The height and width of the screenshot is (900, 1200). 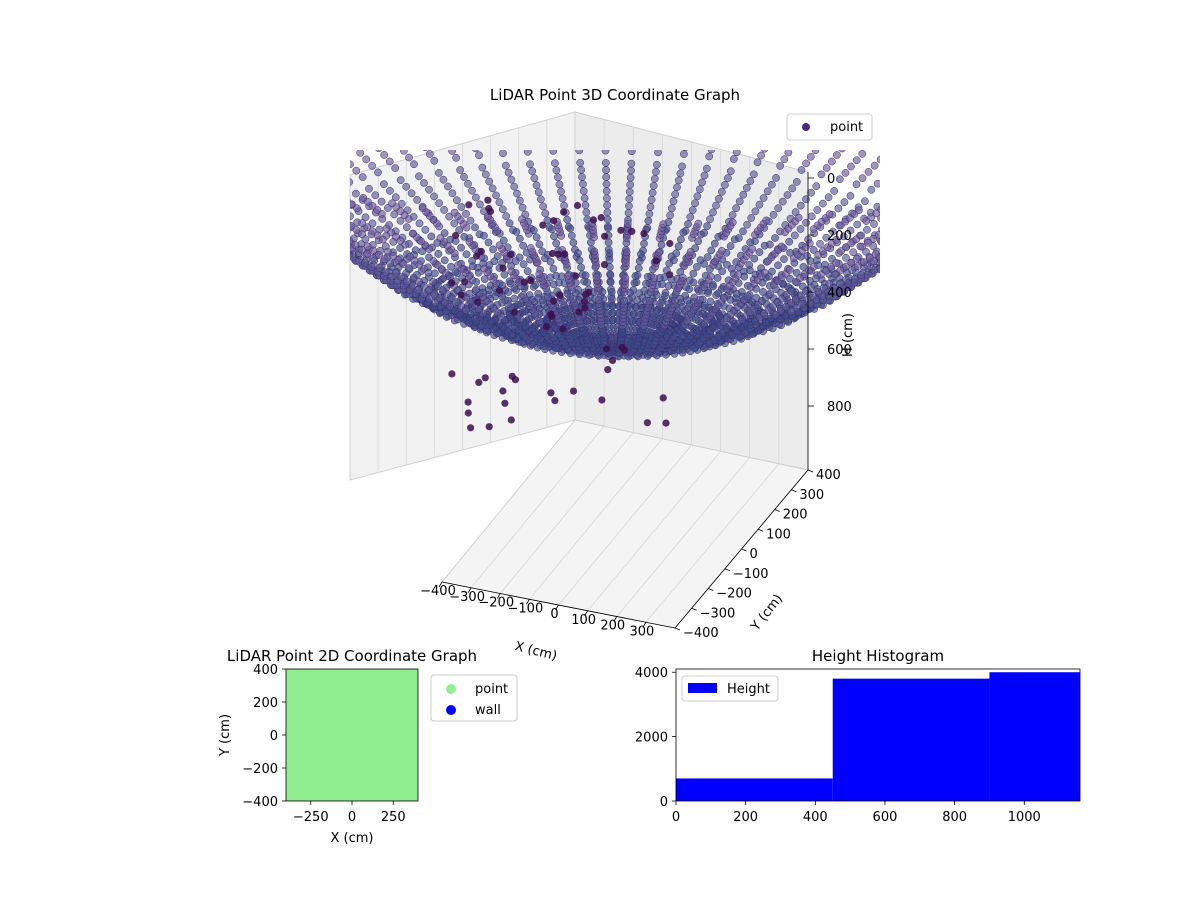 I want to click on hist-bar, so click(x=911, y=739).